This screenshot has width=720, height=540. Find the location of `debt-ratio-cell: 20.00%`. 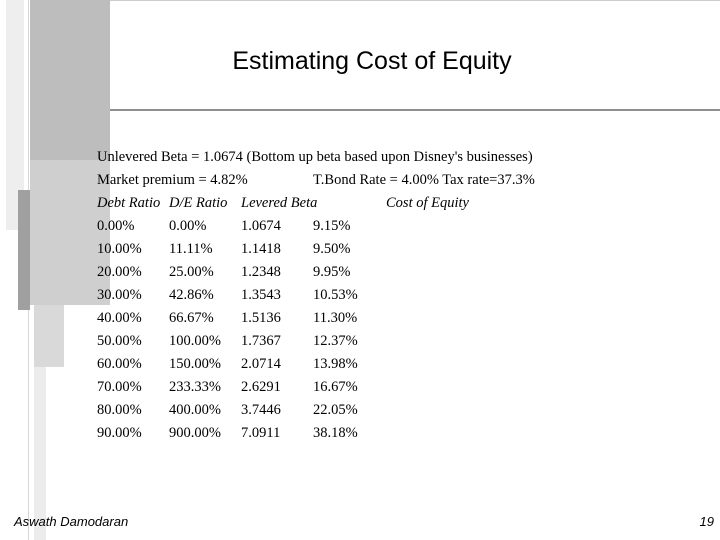

debt-ratio-cell: 20.00% is located at coordinates (119, 272).